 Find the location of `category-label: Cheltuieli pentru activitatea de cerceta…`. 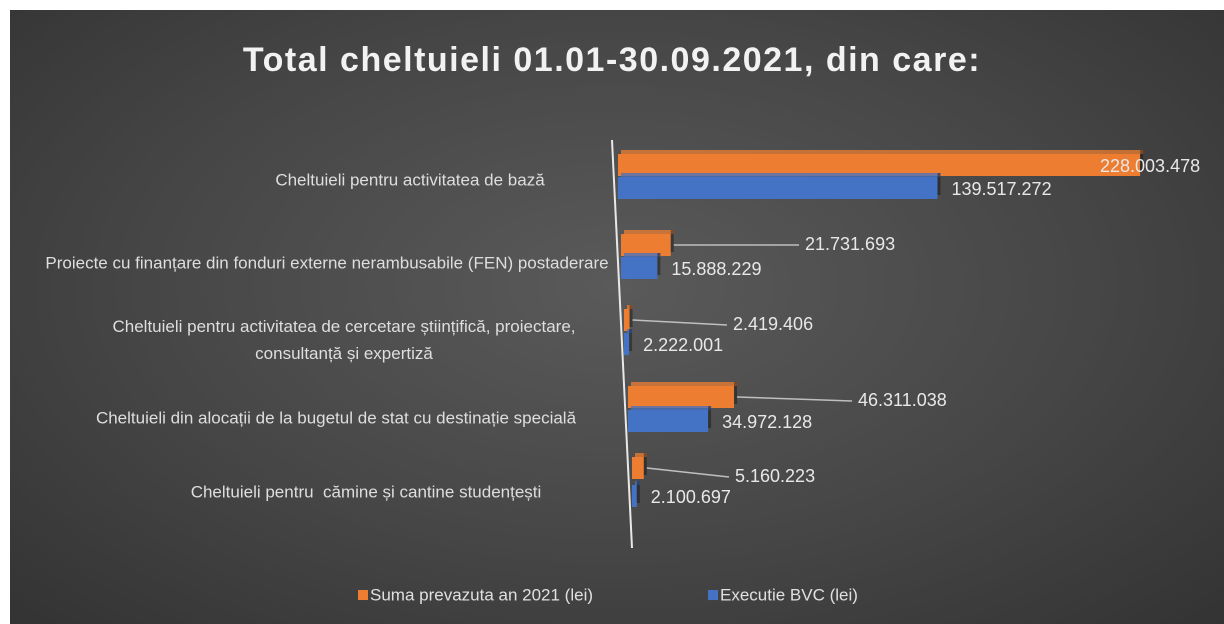

category-label: Cheltuieli pentru activitatea de cerceta… is located at coordinates (346, 340).